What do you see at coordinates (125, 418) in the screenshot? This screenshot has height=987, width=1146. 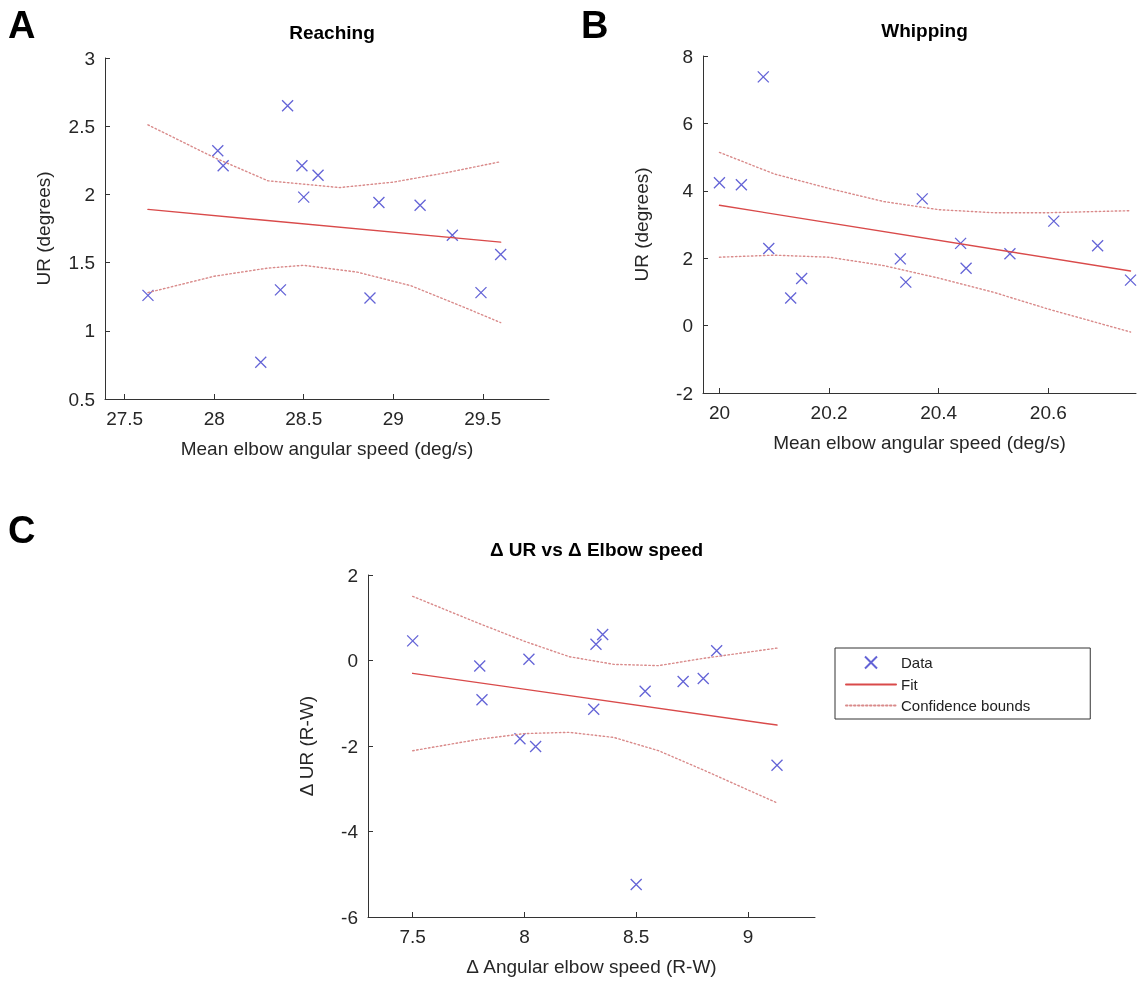 I see `x-tick-label: 27.5` at bounding box center [125, 418].